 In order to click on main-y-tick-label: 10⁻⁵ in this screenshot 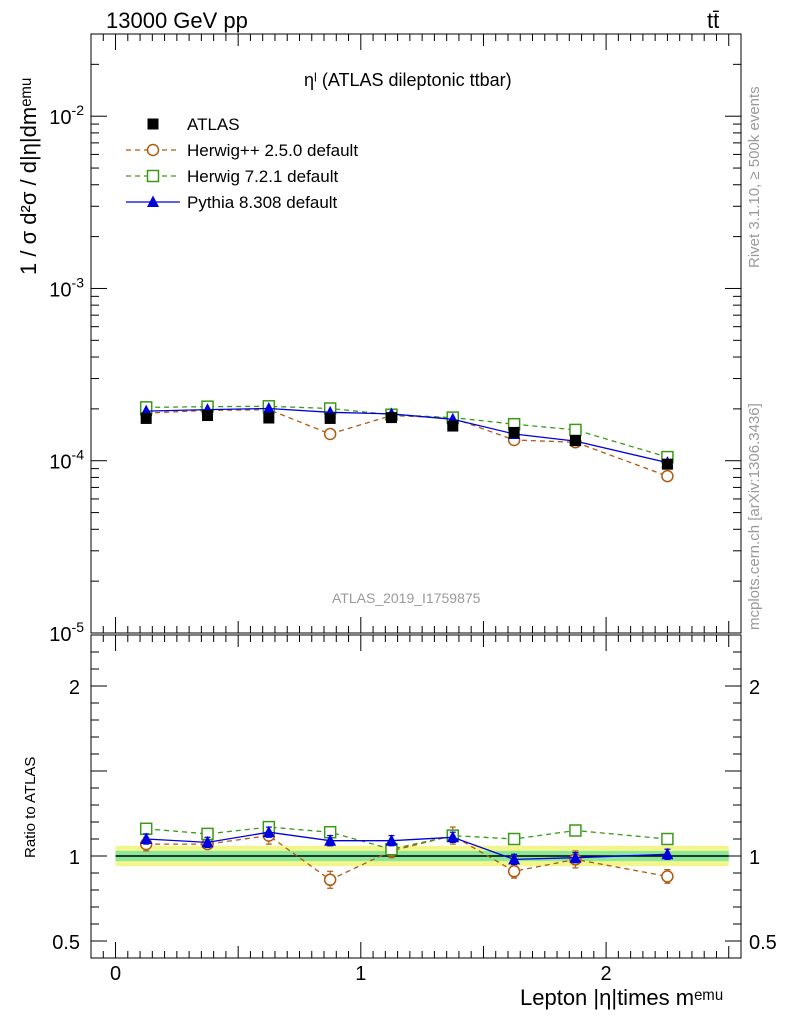, I will do `click(66, 632)`.